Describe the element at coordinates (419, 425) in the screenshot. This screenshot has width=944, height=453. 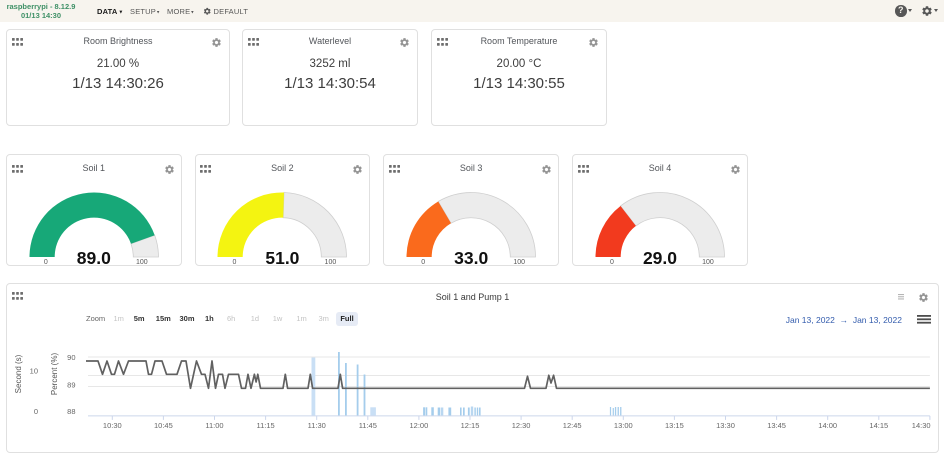
I see `svg-text: 12:00` at that location.